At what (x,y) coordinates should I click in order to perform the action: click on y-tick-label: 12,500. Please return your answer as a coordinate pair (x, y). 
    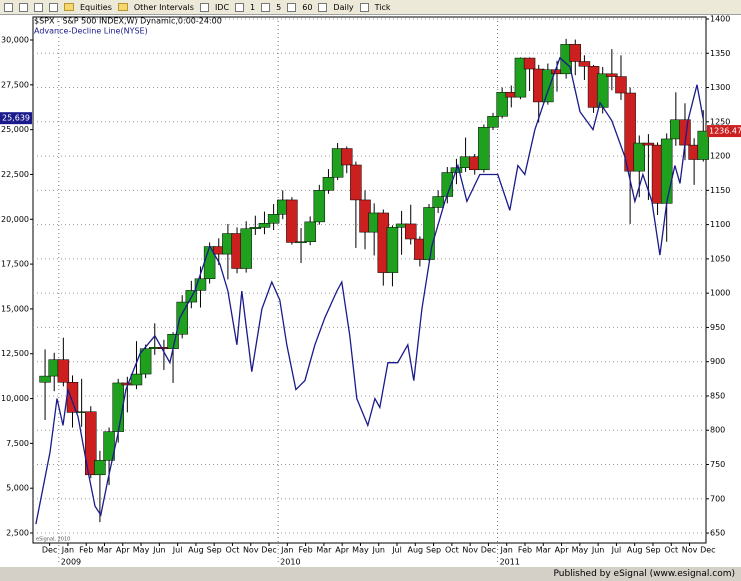
    Looking at the image, I should click on (15, 353).